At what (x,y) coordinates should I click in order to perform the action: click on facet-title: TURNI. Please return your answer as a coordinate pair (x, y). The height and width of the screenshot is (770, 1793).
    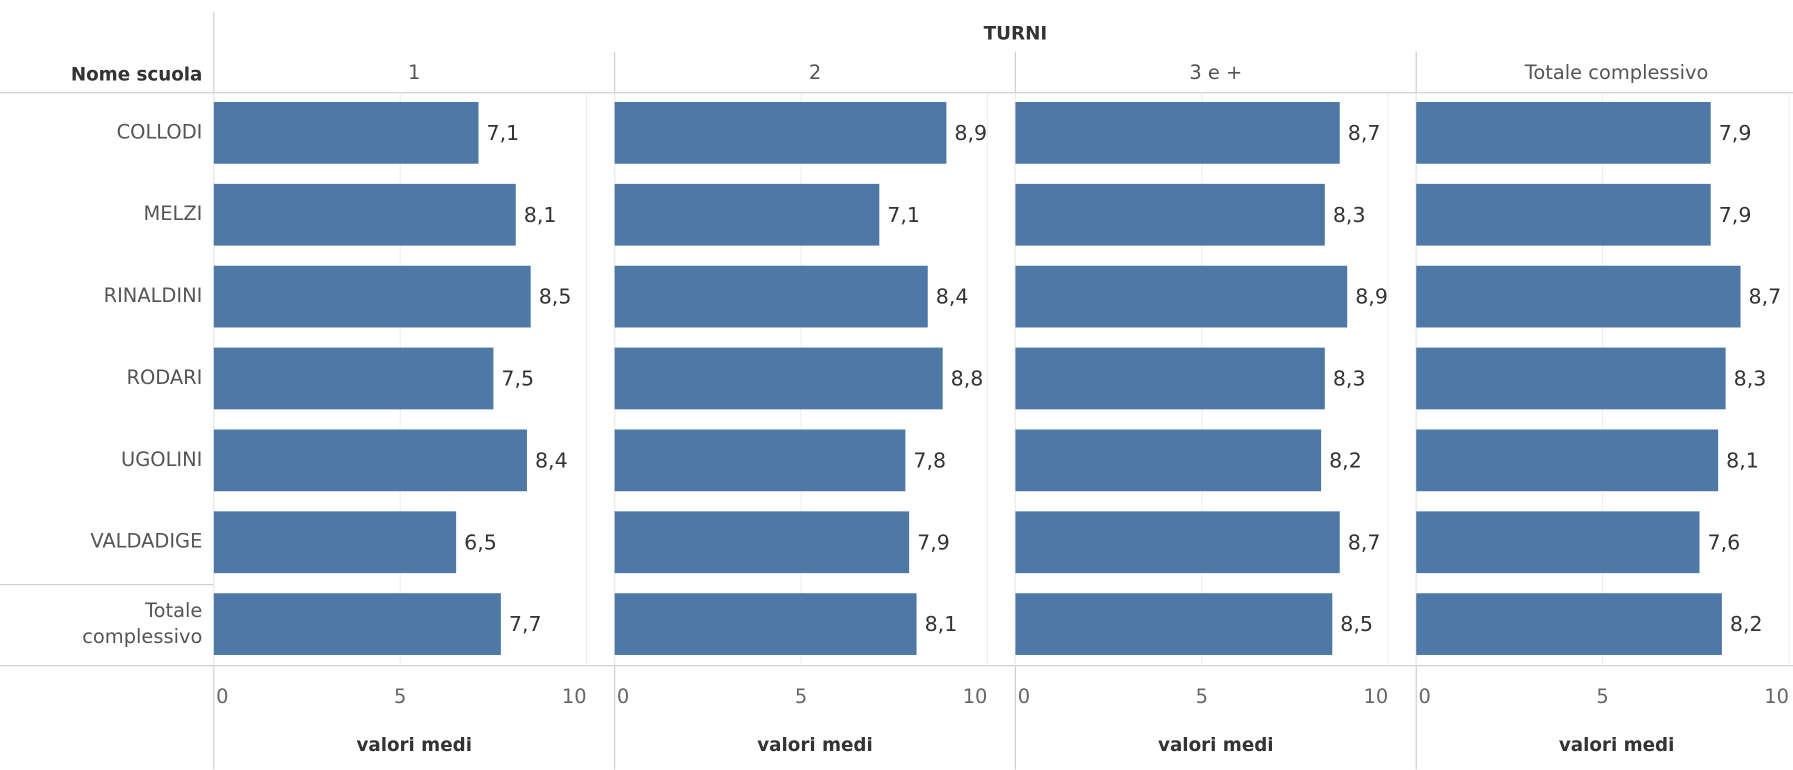
    Looking at the image, I should click on (1016, 34).